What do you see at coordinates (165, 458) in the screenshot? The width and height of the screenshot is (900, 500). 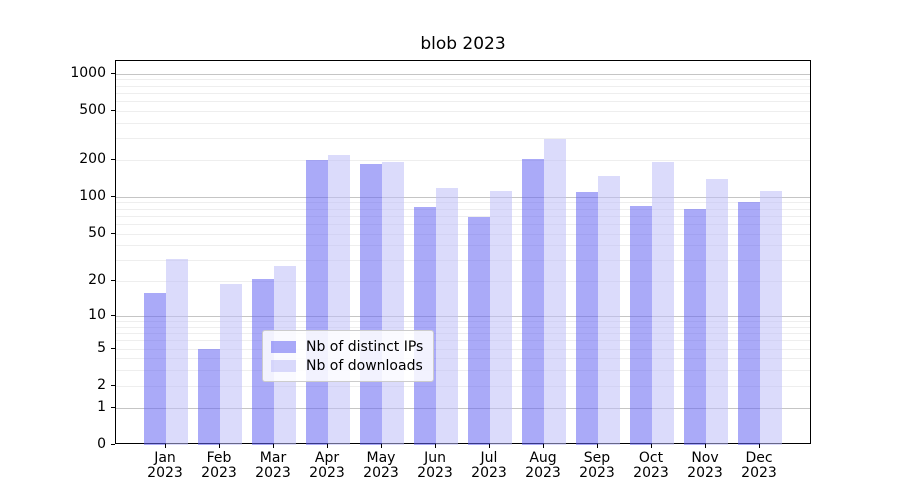 I see `x-tick-label-month: Jan` at bounding box center [165, 458].